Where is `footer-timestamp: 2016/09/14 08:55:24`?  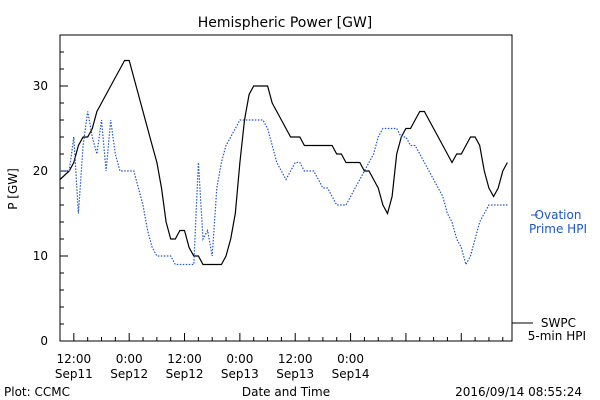 footer-timestamp: 2016/09/14 08:55:24 is located at coordinates (518, 392).